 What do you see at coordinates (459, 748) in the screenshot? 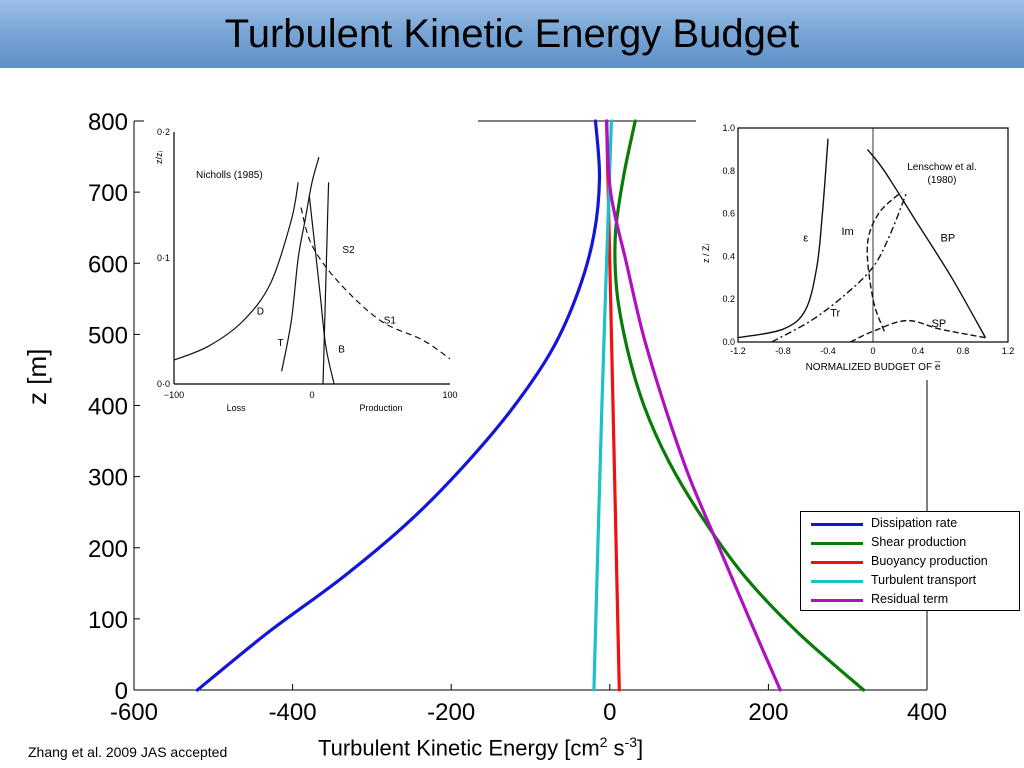
I see `x-axis-label-text: Turbulent Kinetic Energy [cm` at bounding box center [459, 748].